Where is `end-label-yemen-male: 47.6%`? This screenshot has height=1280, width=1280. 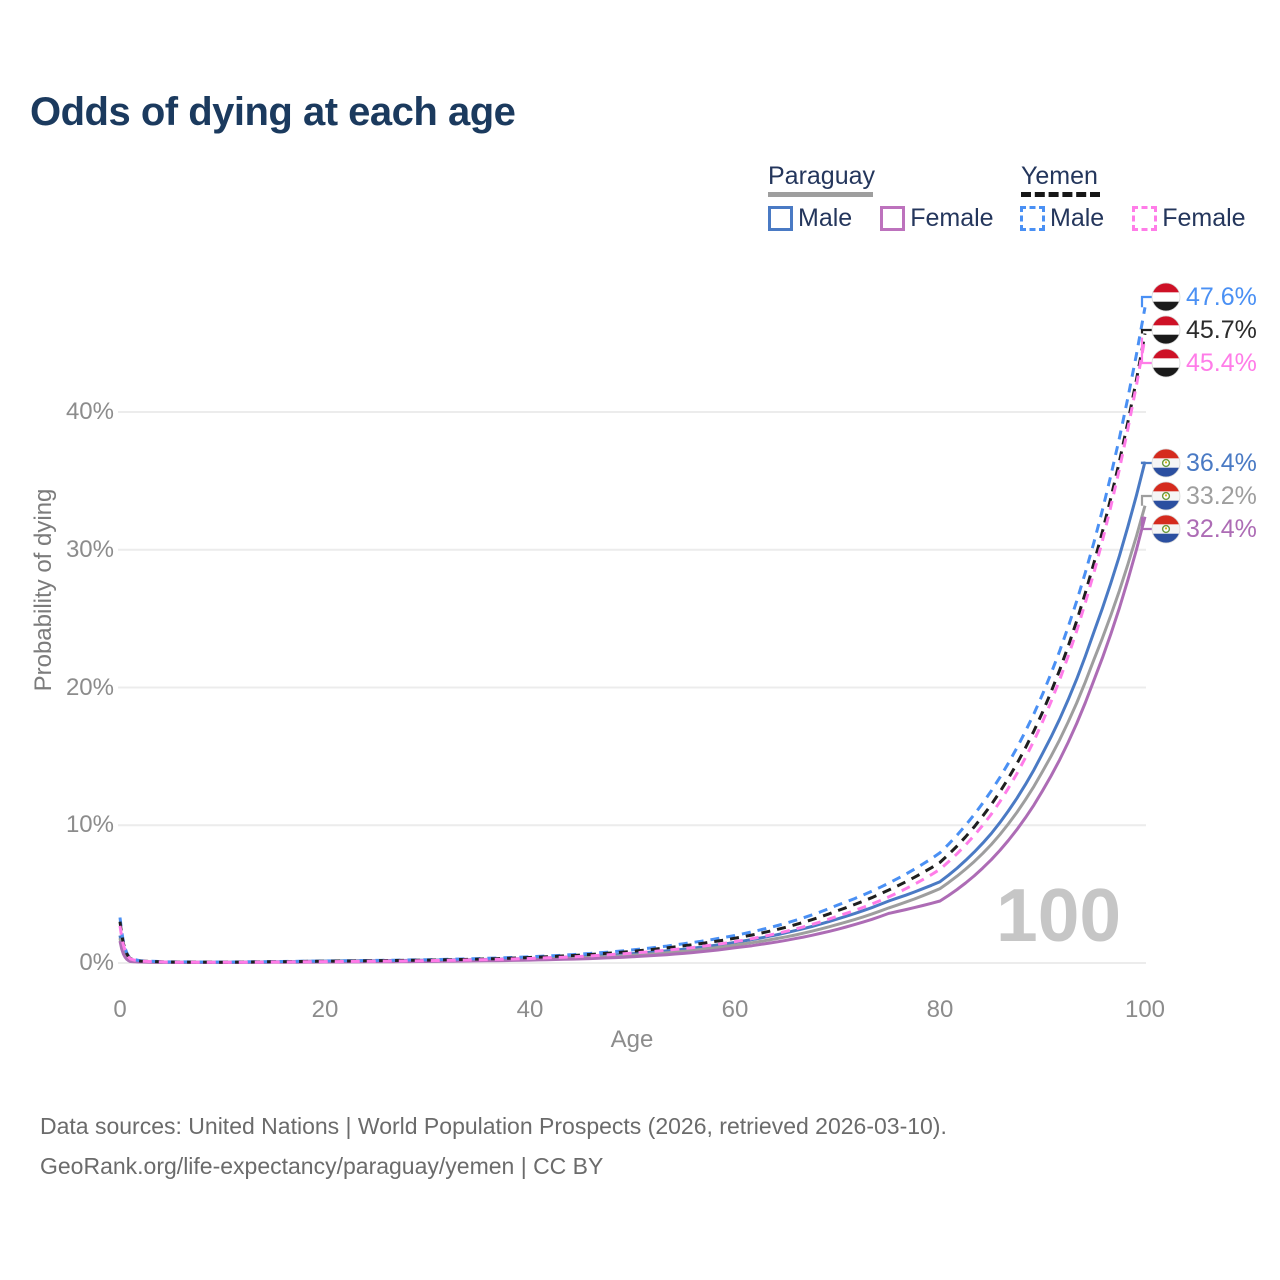 end-label-yemen-male: 47.6% is located at coordinates (1221, 297).